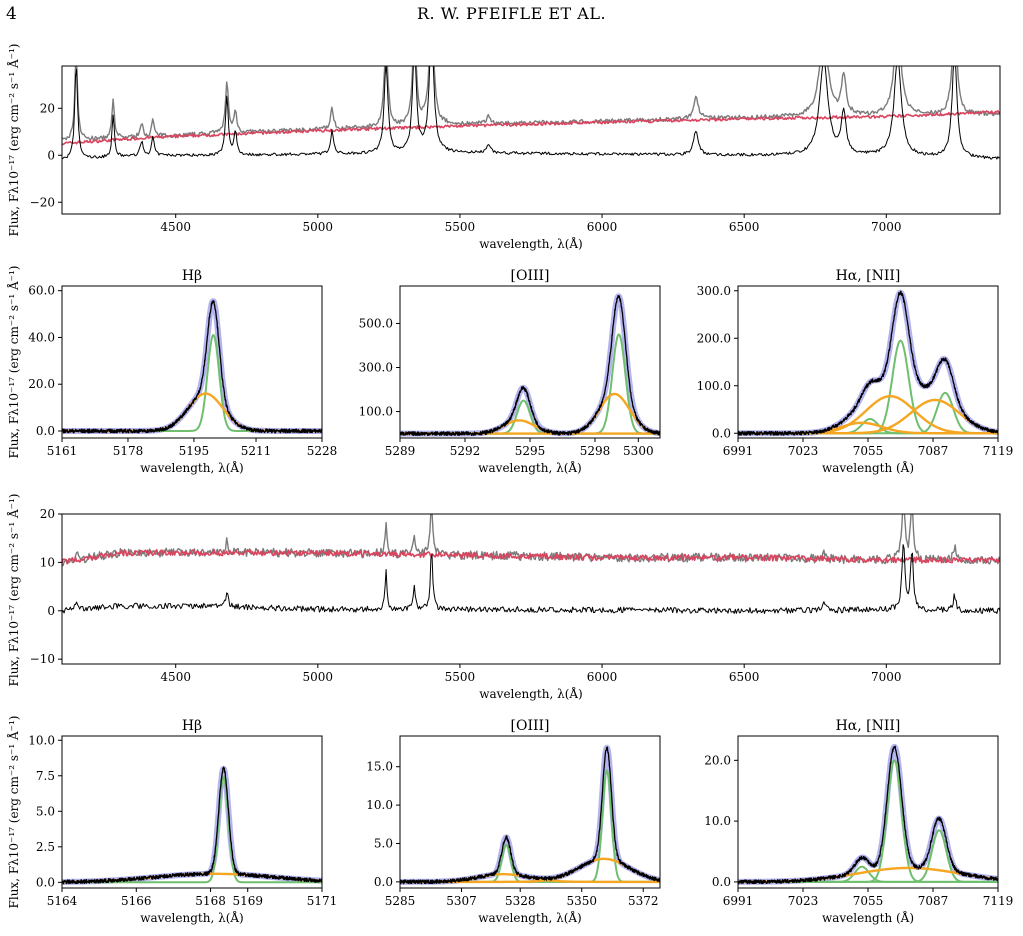 This screenshot has height=936, width=1023. Describe the element at coordinates (322, 451) in the screenshot. I see `x-tick-label: 5228` at that location.